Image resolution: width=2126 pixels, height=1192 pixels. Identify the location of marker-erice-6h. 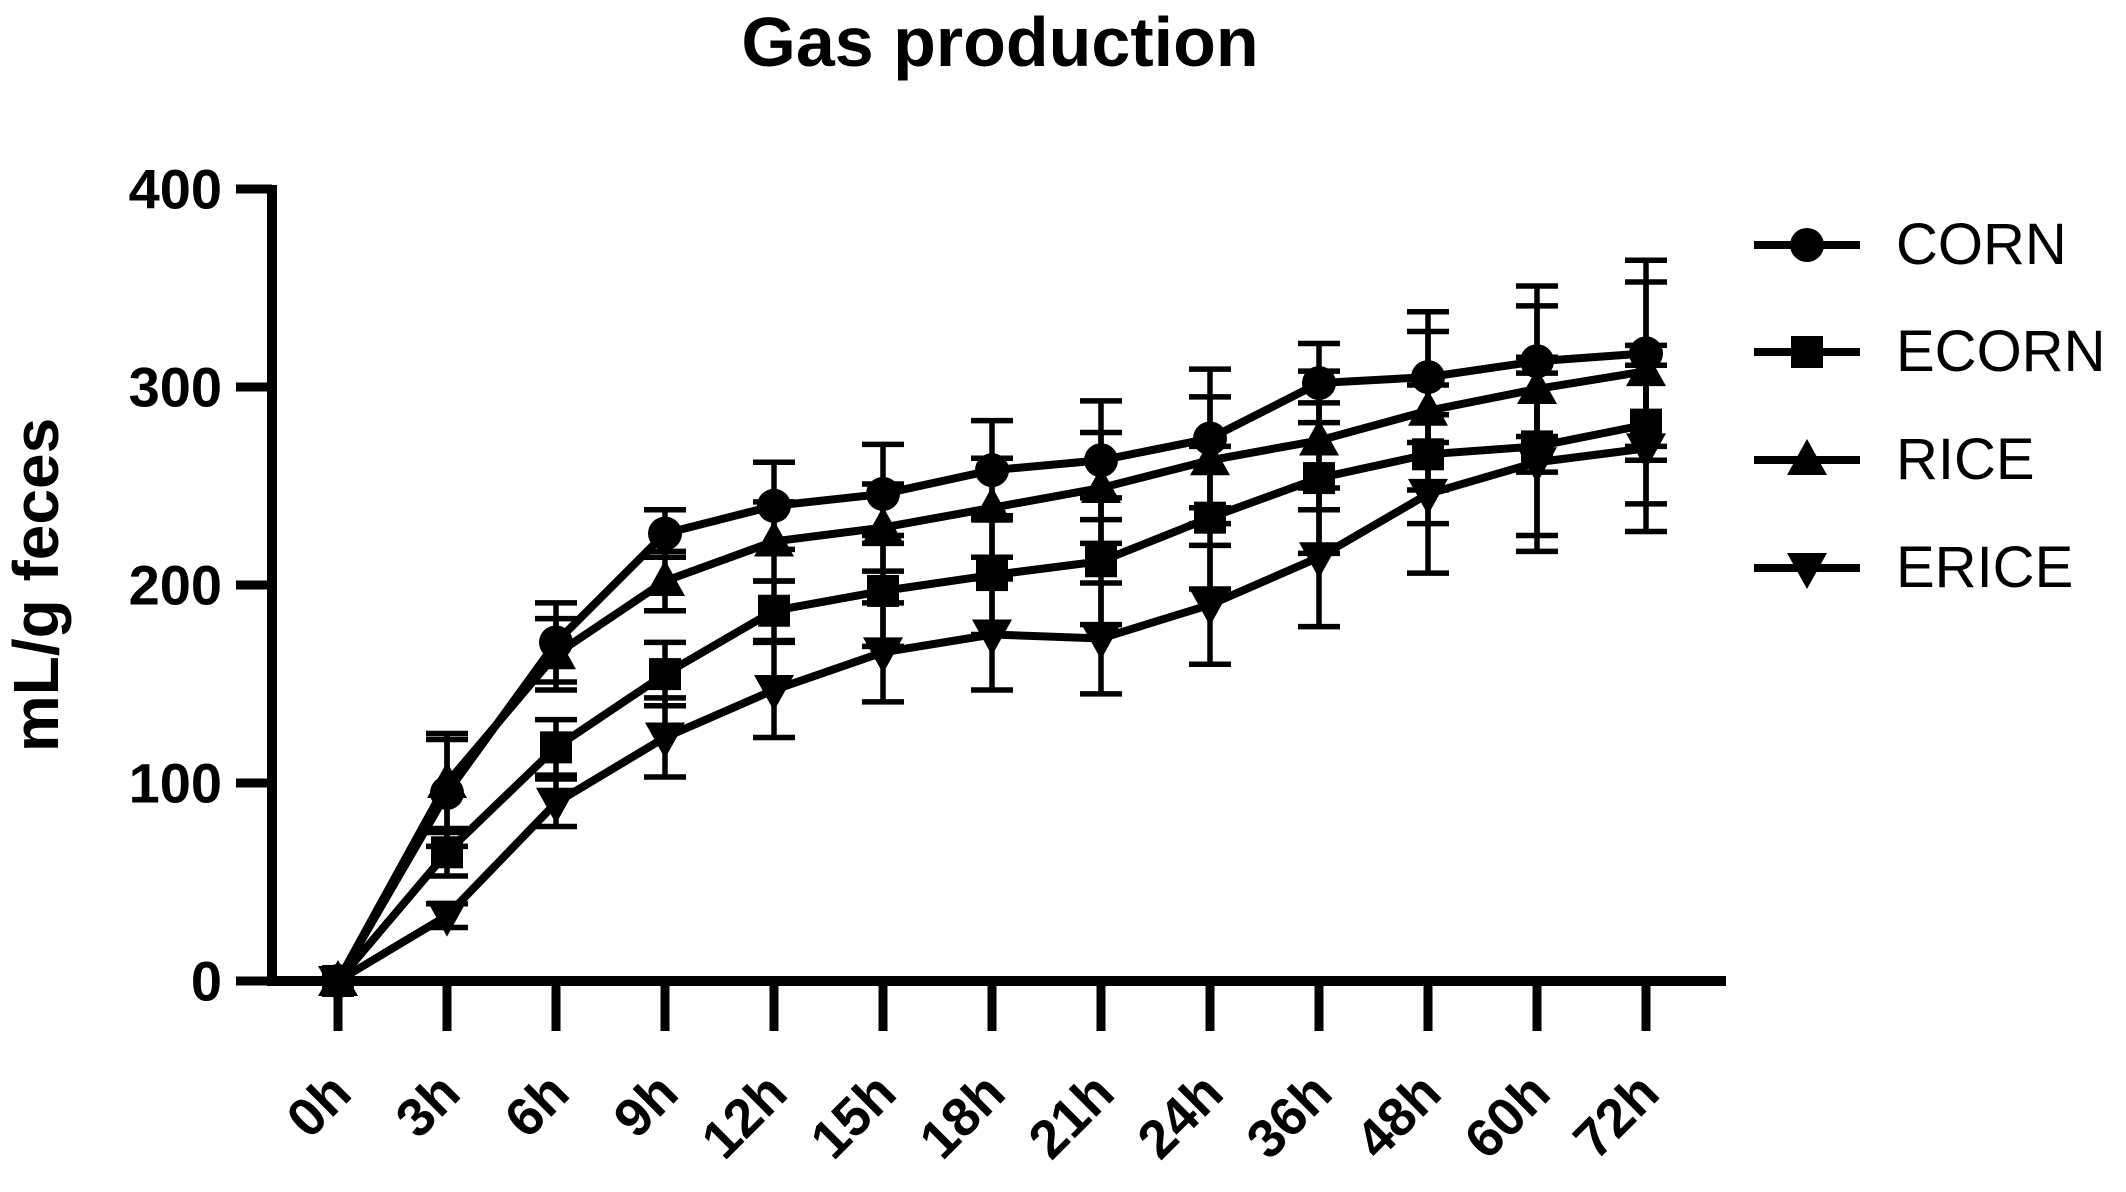
(556, 805).